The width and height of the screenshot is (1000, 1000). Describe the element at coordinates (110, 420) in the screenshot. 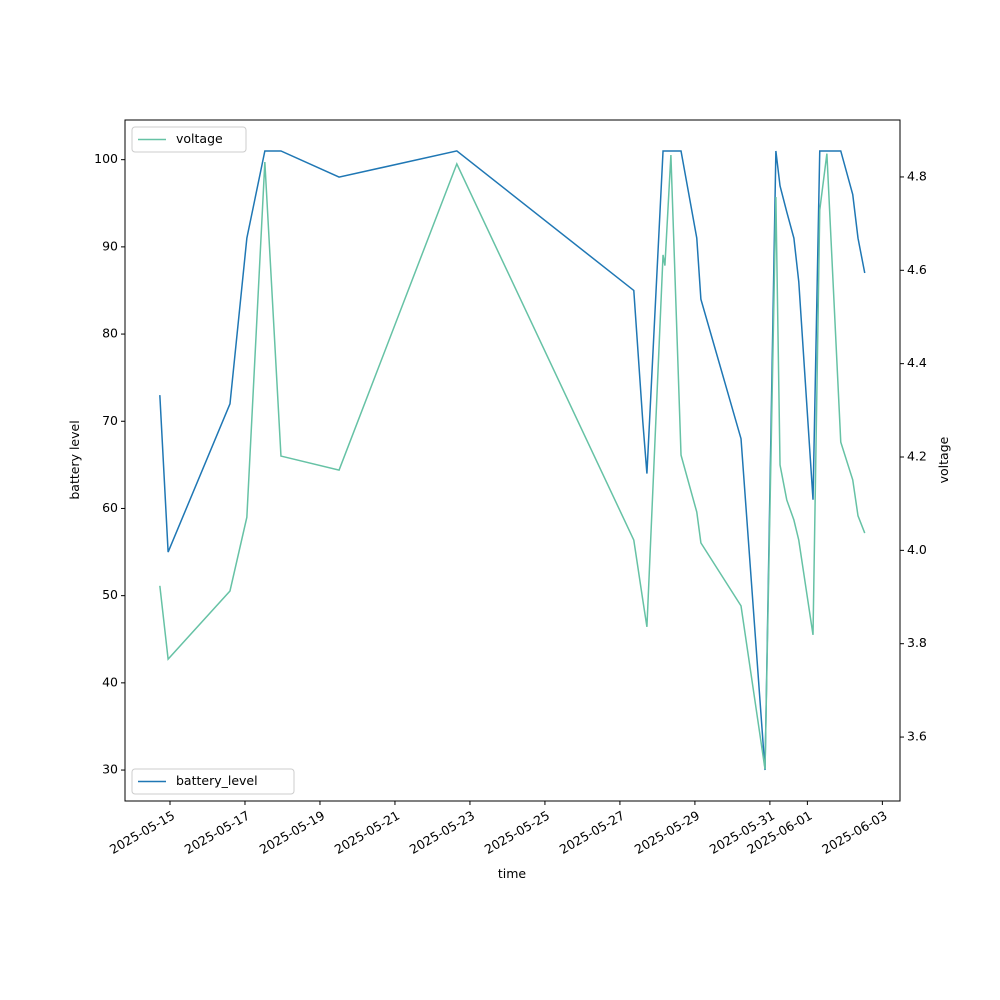

I see `y-tick-label: 70` at that location.